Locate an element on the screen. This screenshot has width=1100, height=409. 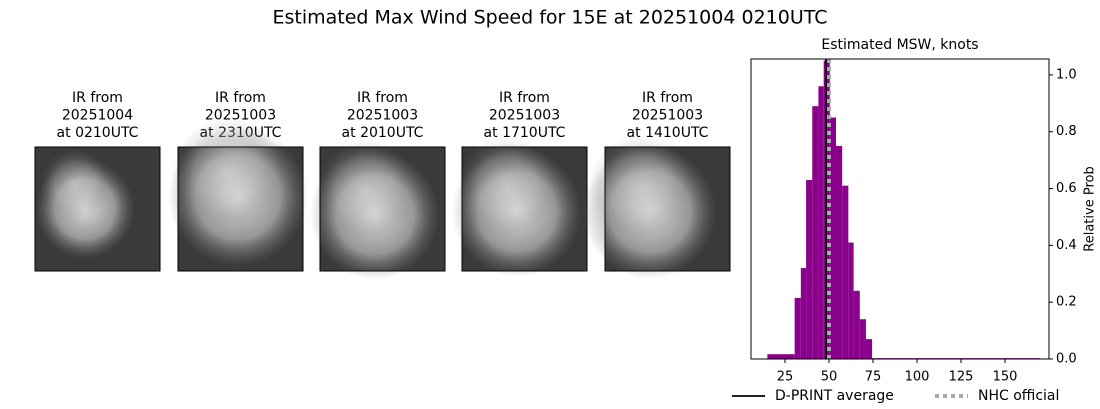
panel-label: at 0210UTC is located at coordinates (98, 133).